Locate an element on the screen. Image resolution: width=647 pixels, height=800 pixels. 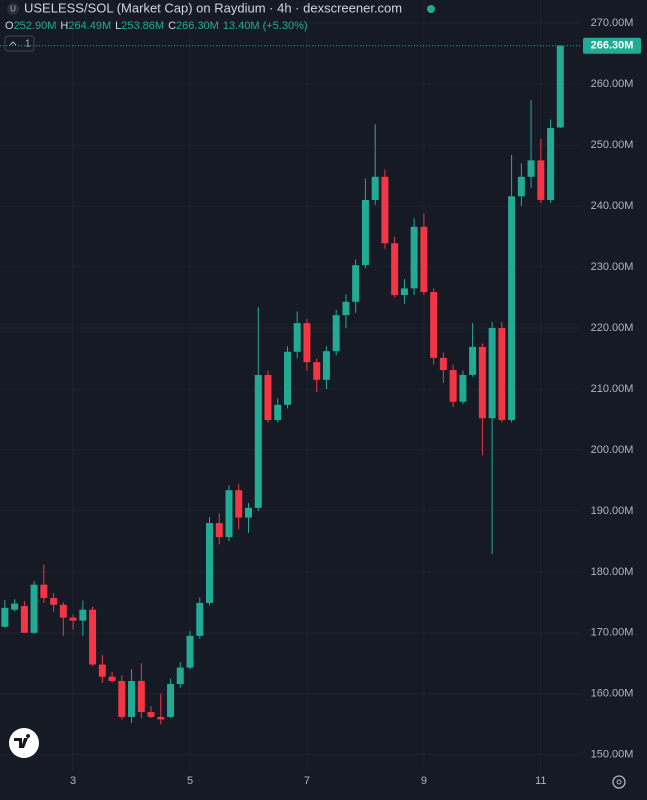
ohlc-value: 252.90M is located at coordinates (35, 26).